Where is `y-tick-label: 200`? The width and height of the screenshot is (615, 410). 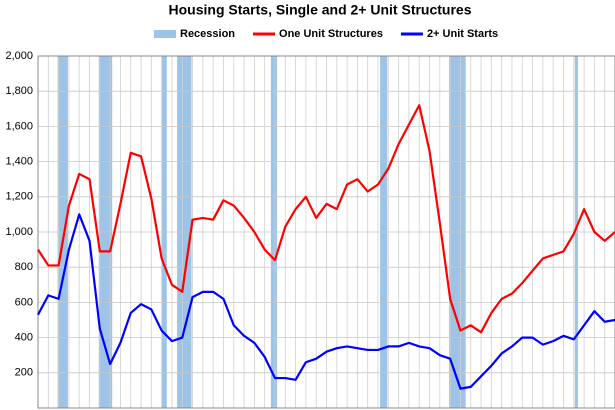 y-tick-label: 200 is located at coordinates (24, 373).